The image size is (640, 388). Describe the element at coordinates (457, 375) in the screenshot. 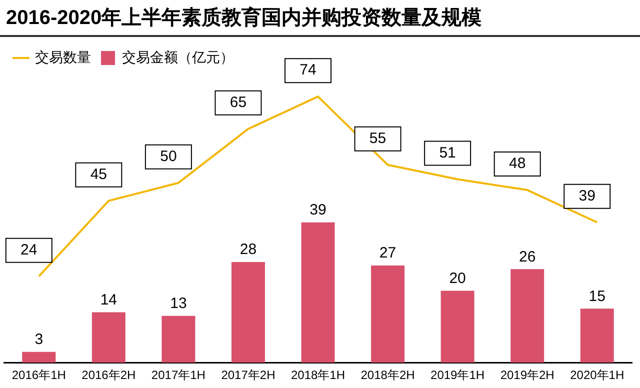

I see `x-tick-label: 2019年1H` at that location.